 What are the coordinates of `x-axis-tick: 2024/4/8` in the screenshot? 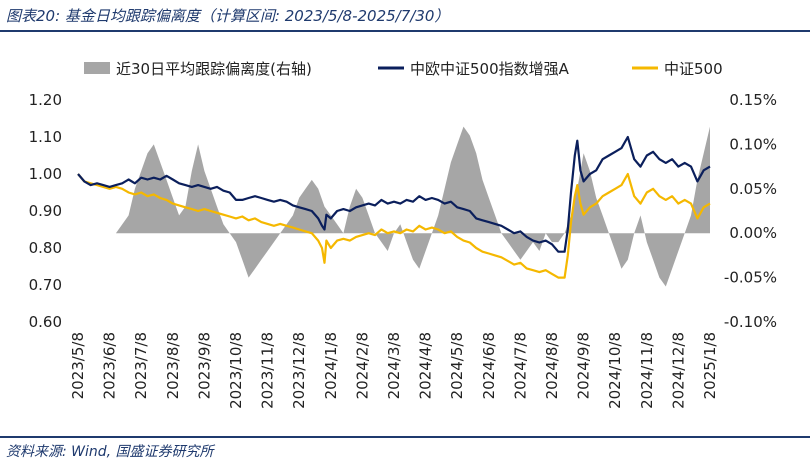 It's located at (426, 365).